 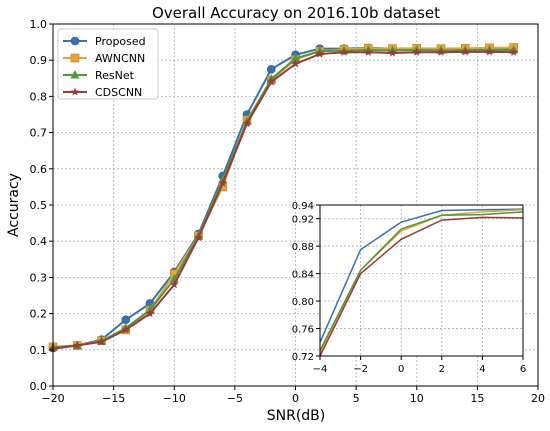 I want to click on inset-line-resnet, so click(x=421, y=281).